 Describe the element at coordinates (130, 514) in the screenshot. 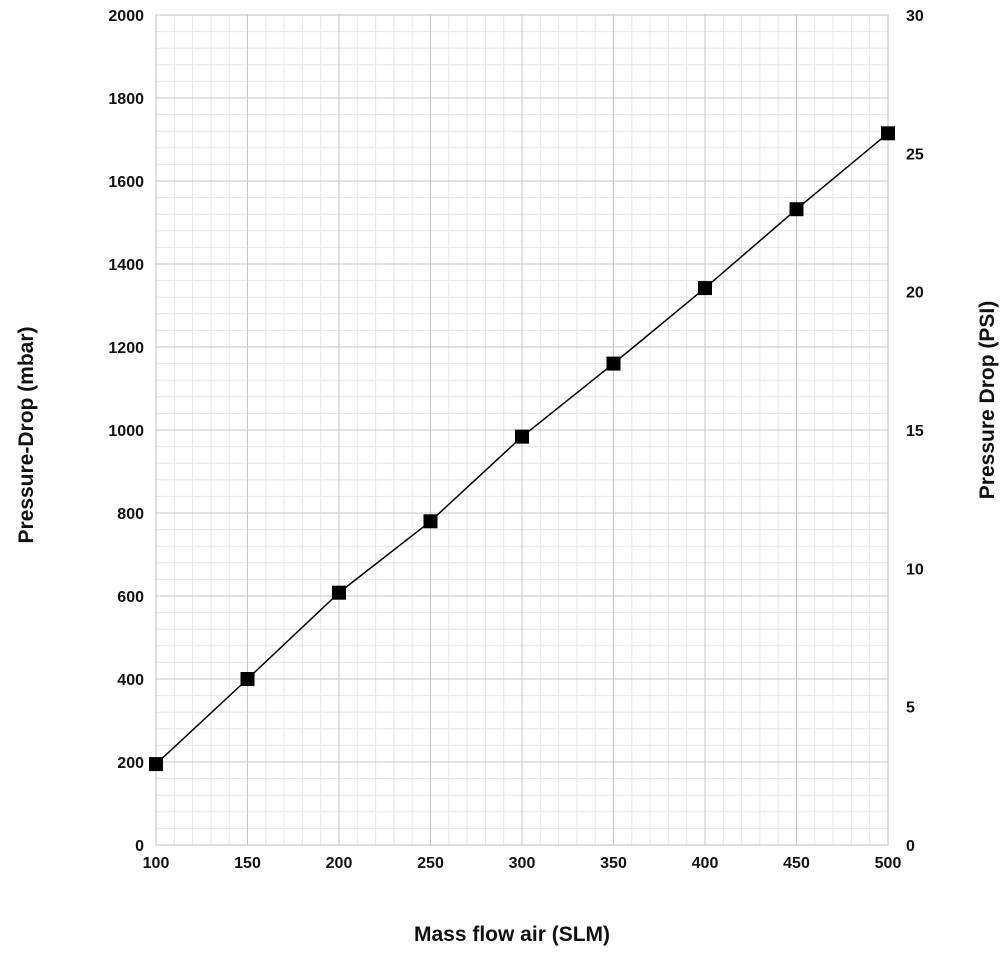

I see `y-tick-label: 800` at that location.